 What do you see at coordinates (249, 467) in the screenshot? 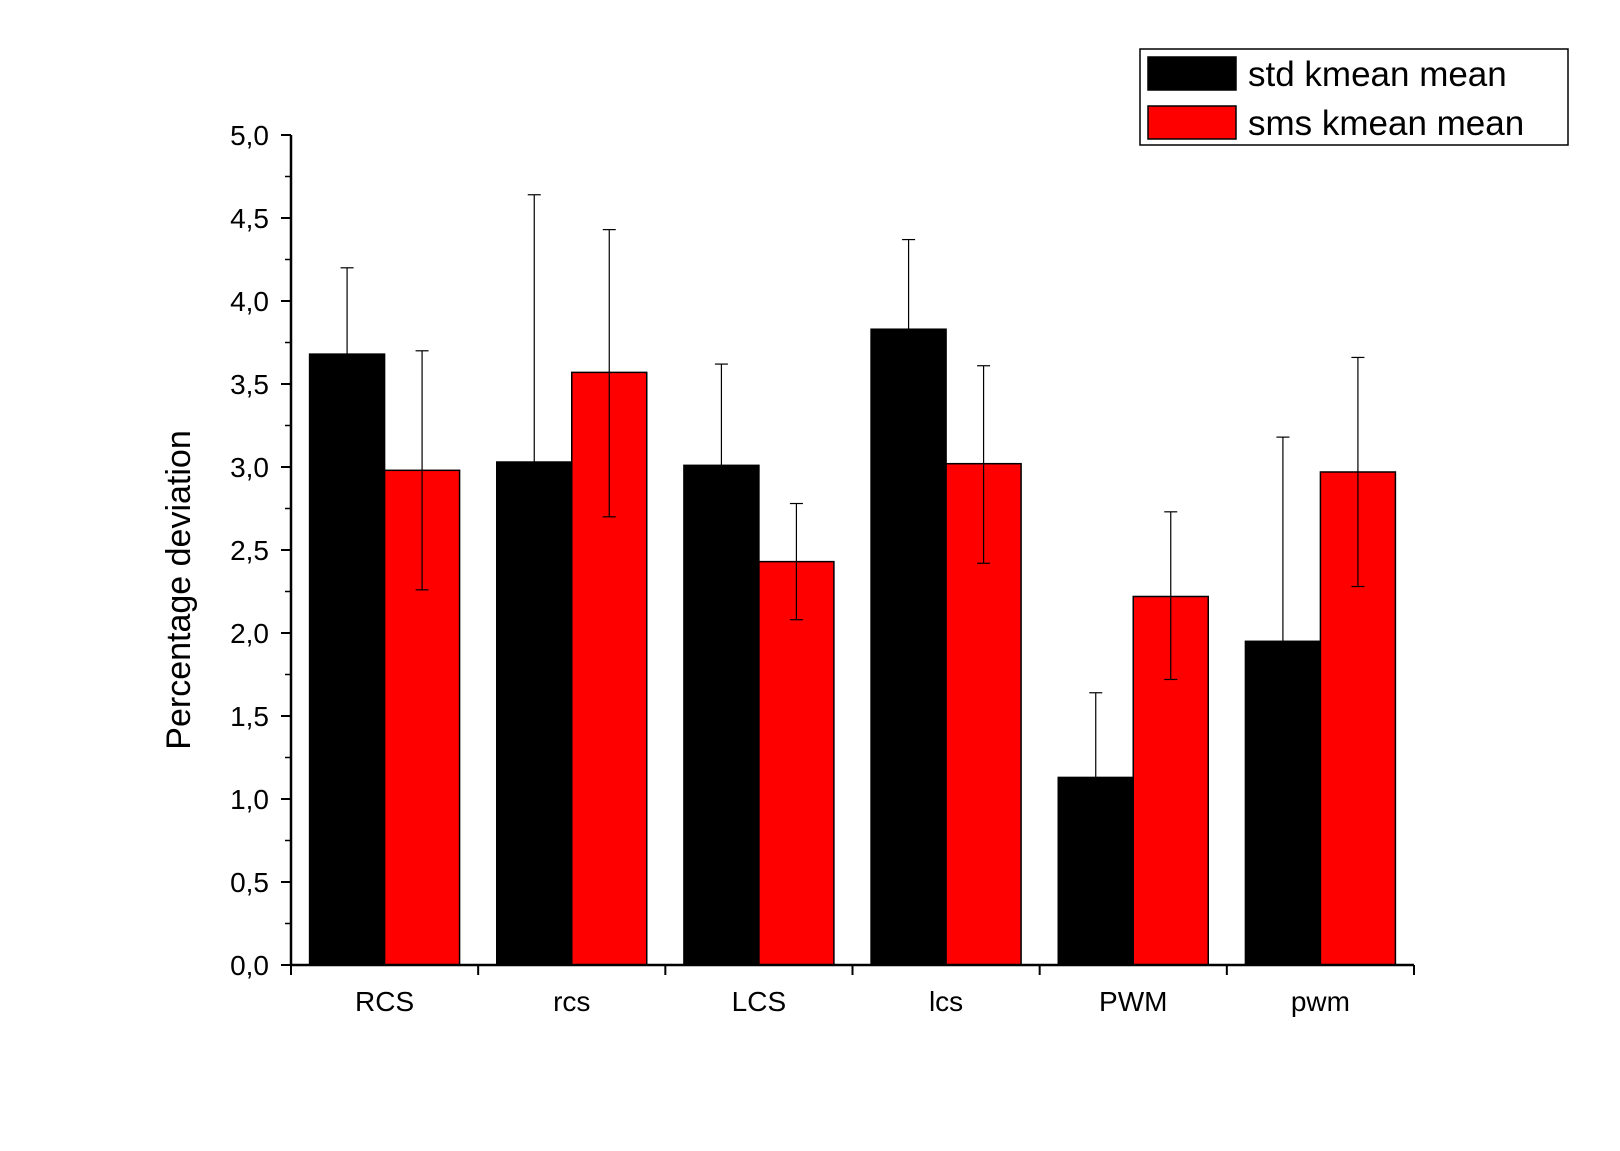
I see `y-tick-label: 3,0` at bounding box center [249, 467].